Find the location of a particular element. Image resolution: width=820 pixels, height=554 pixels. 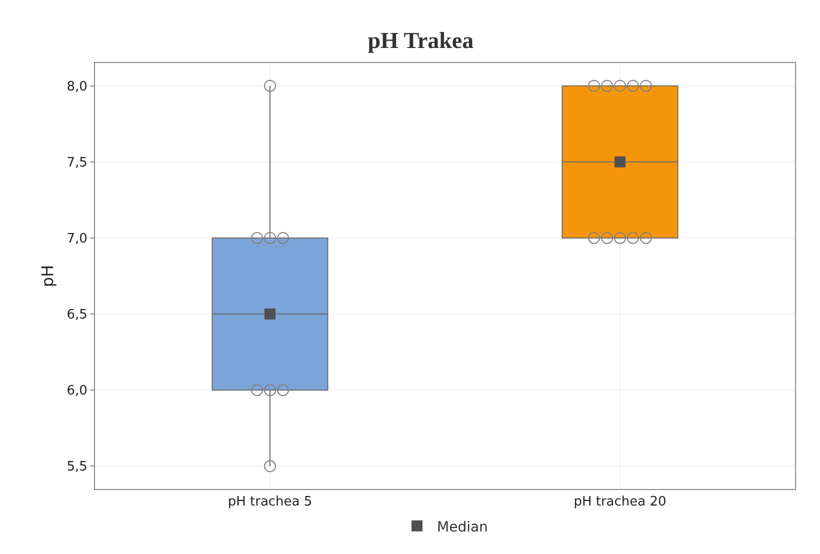

y-tick-label: 5,5 is located at coordinates (77, 467).